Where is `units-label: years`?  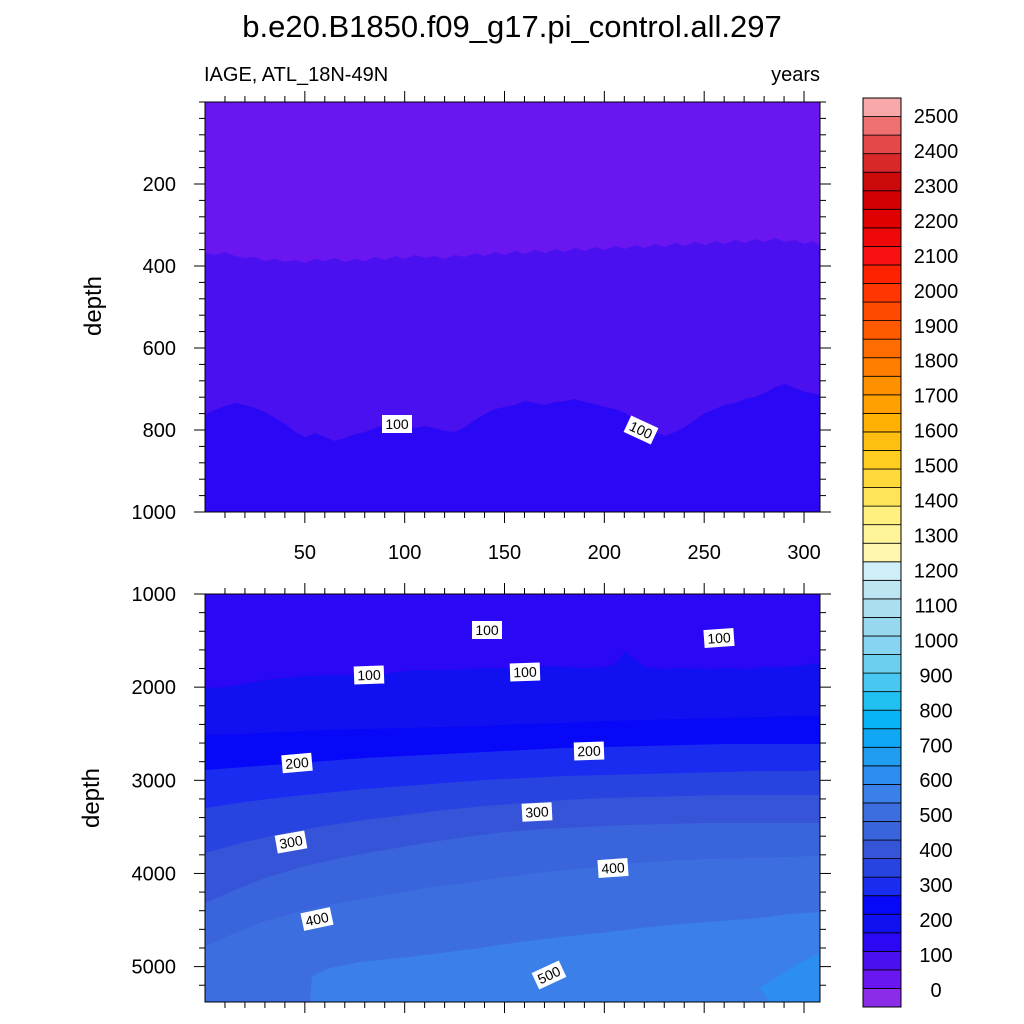
units-label: years is located at coordinates (795, 75).